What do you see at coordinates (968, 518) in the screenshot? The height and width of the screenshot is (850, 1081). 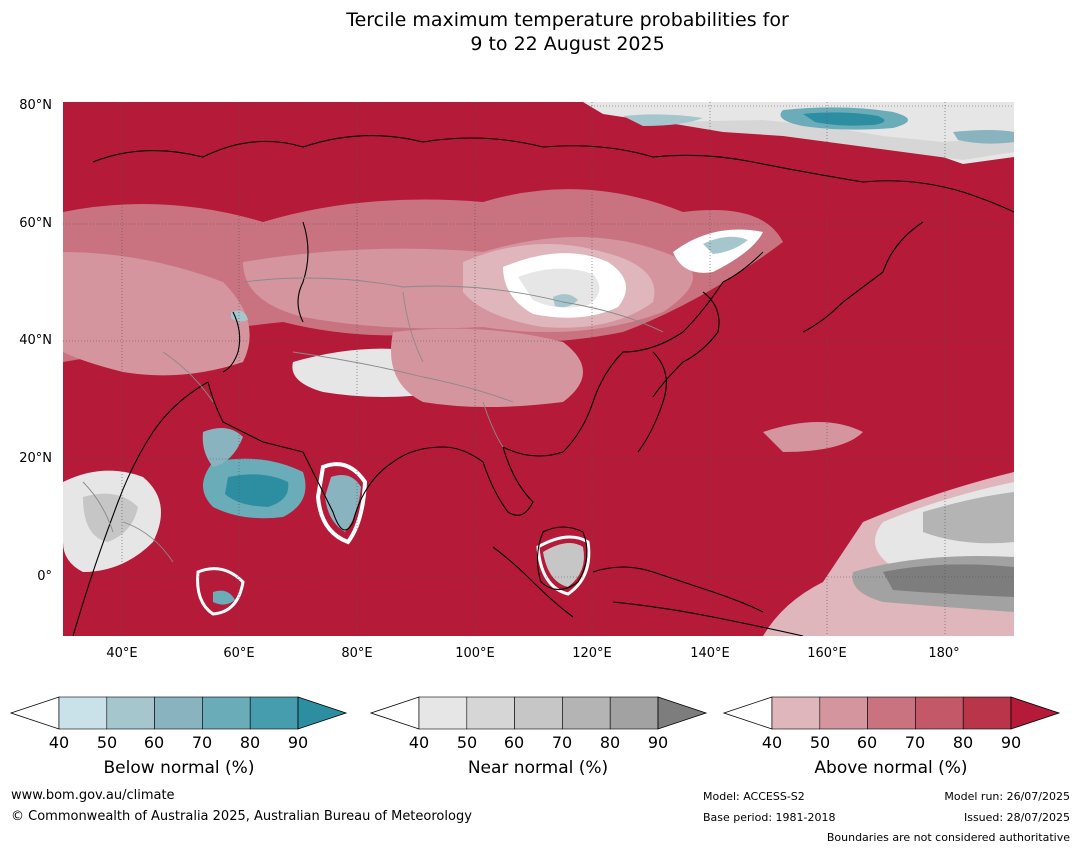 I see `pacific-grey` at bounding box center [968, 518].